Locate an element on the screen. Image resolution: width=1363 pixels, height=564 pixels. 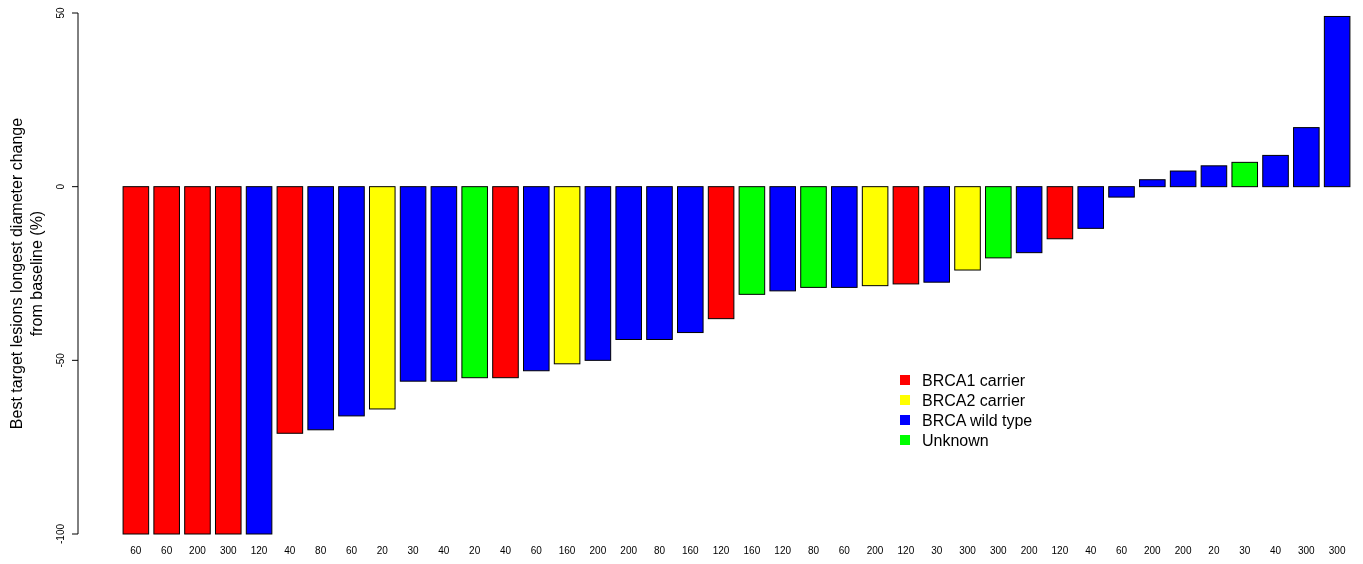
legend-label: BRCA2 carrier is located at coordinates (974, 400).